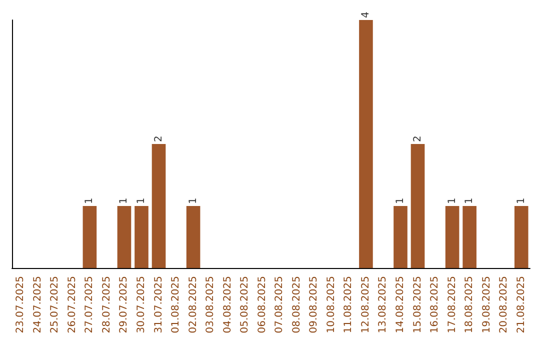 Image resolution: width=540 pixels, height=340 pixels. Describe the element at coordinates (331, 305) in the screenshot. I see `x-tick-label: 10.08.2025` at that location.